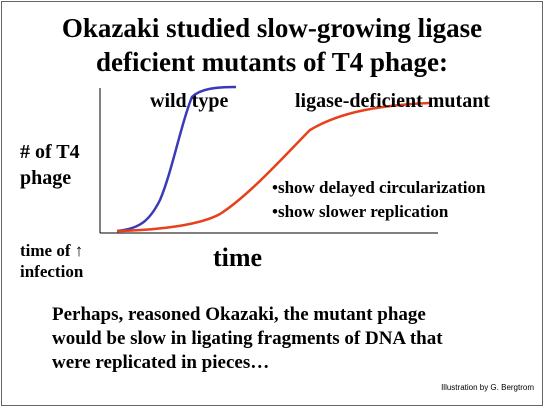  Describe the element at coordinates (50, 152) in the screenshot. I see `y-axis-label: # of T4` at that location.